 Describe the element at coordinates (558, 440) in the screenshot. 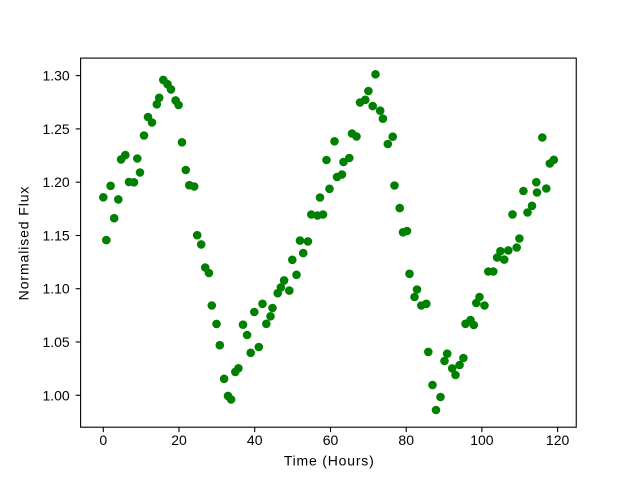

I see `svg-text: 120` at that location.